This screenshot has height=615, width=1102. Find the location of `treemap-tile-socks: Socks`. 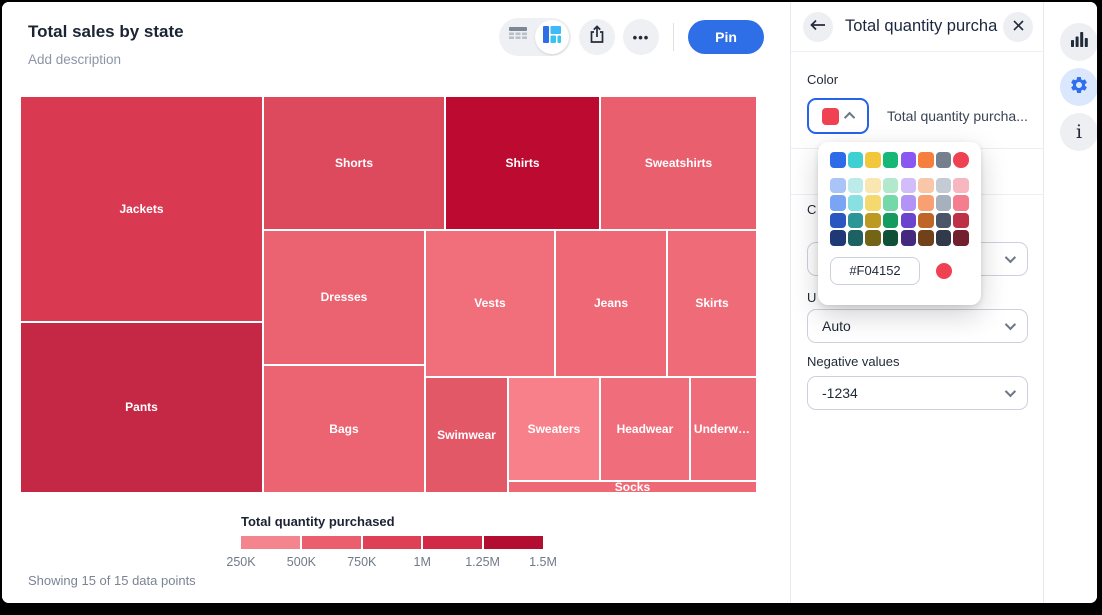

treemap-tile-socks: Socks is located at coordinates (632, 486).